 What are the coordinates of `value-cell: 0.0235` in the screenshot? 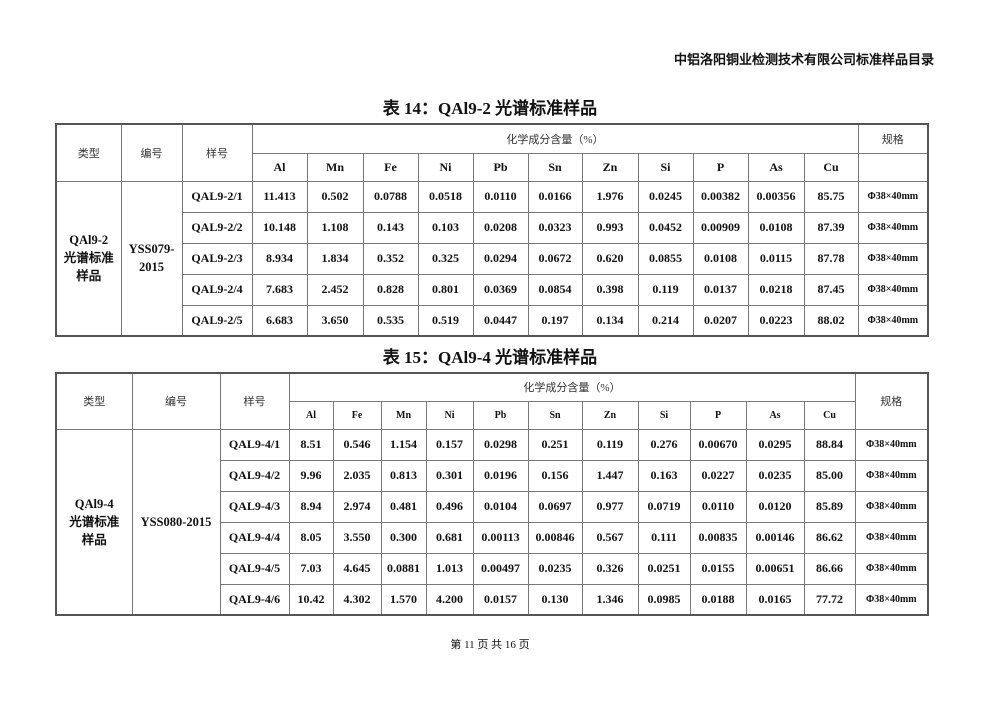 It's located at (555, 568).